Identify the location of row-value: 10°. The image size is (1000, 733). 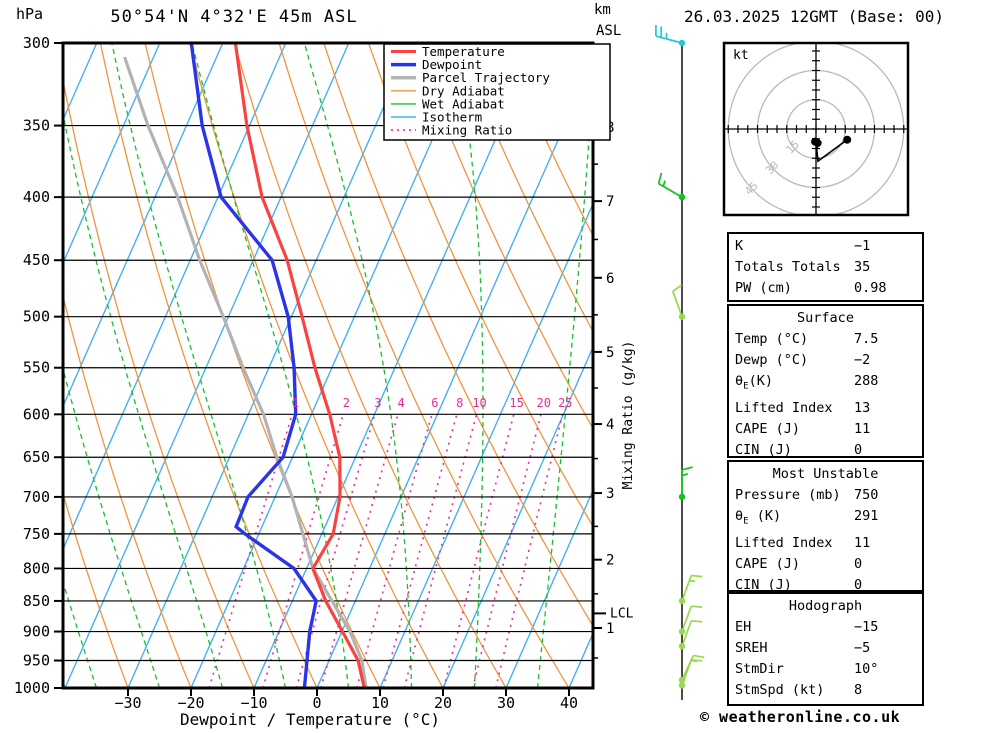
(866, 669).